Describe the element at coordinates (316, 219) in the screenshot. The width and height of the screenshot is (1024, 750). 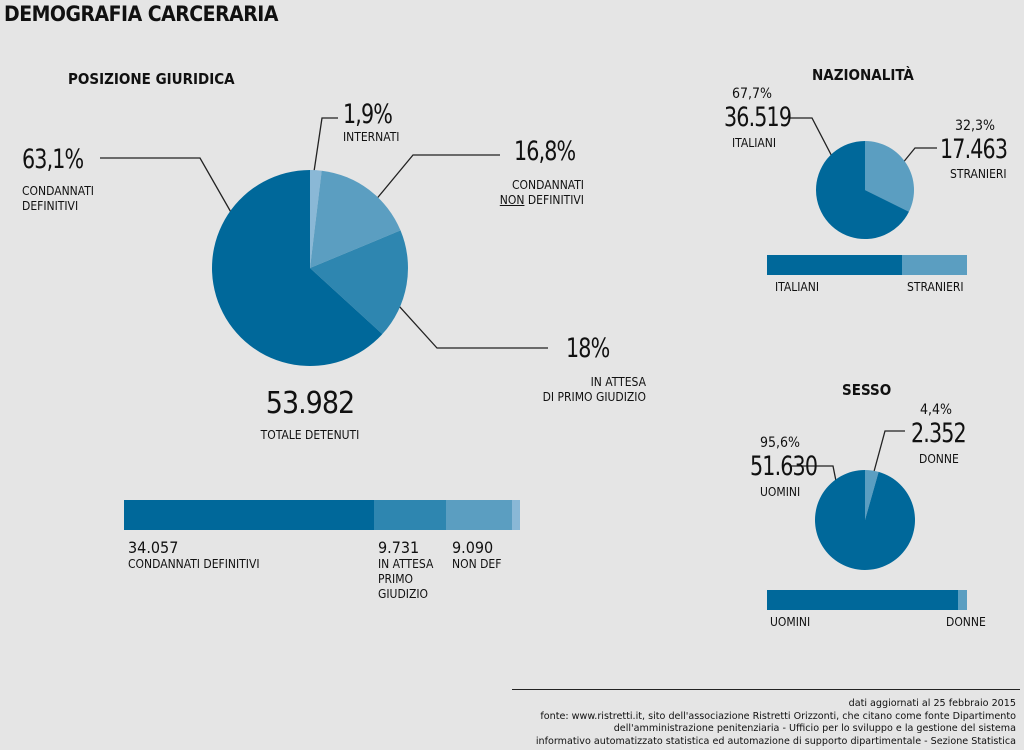
I see `pie-slice-internati` at that location.